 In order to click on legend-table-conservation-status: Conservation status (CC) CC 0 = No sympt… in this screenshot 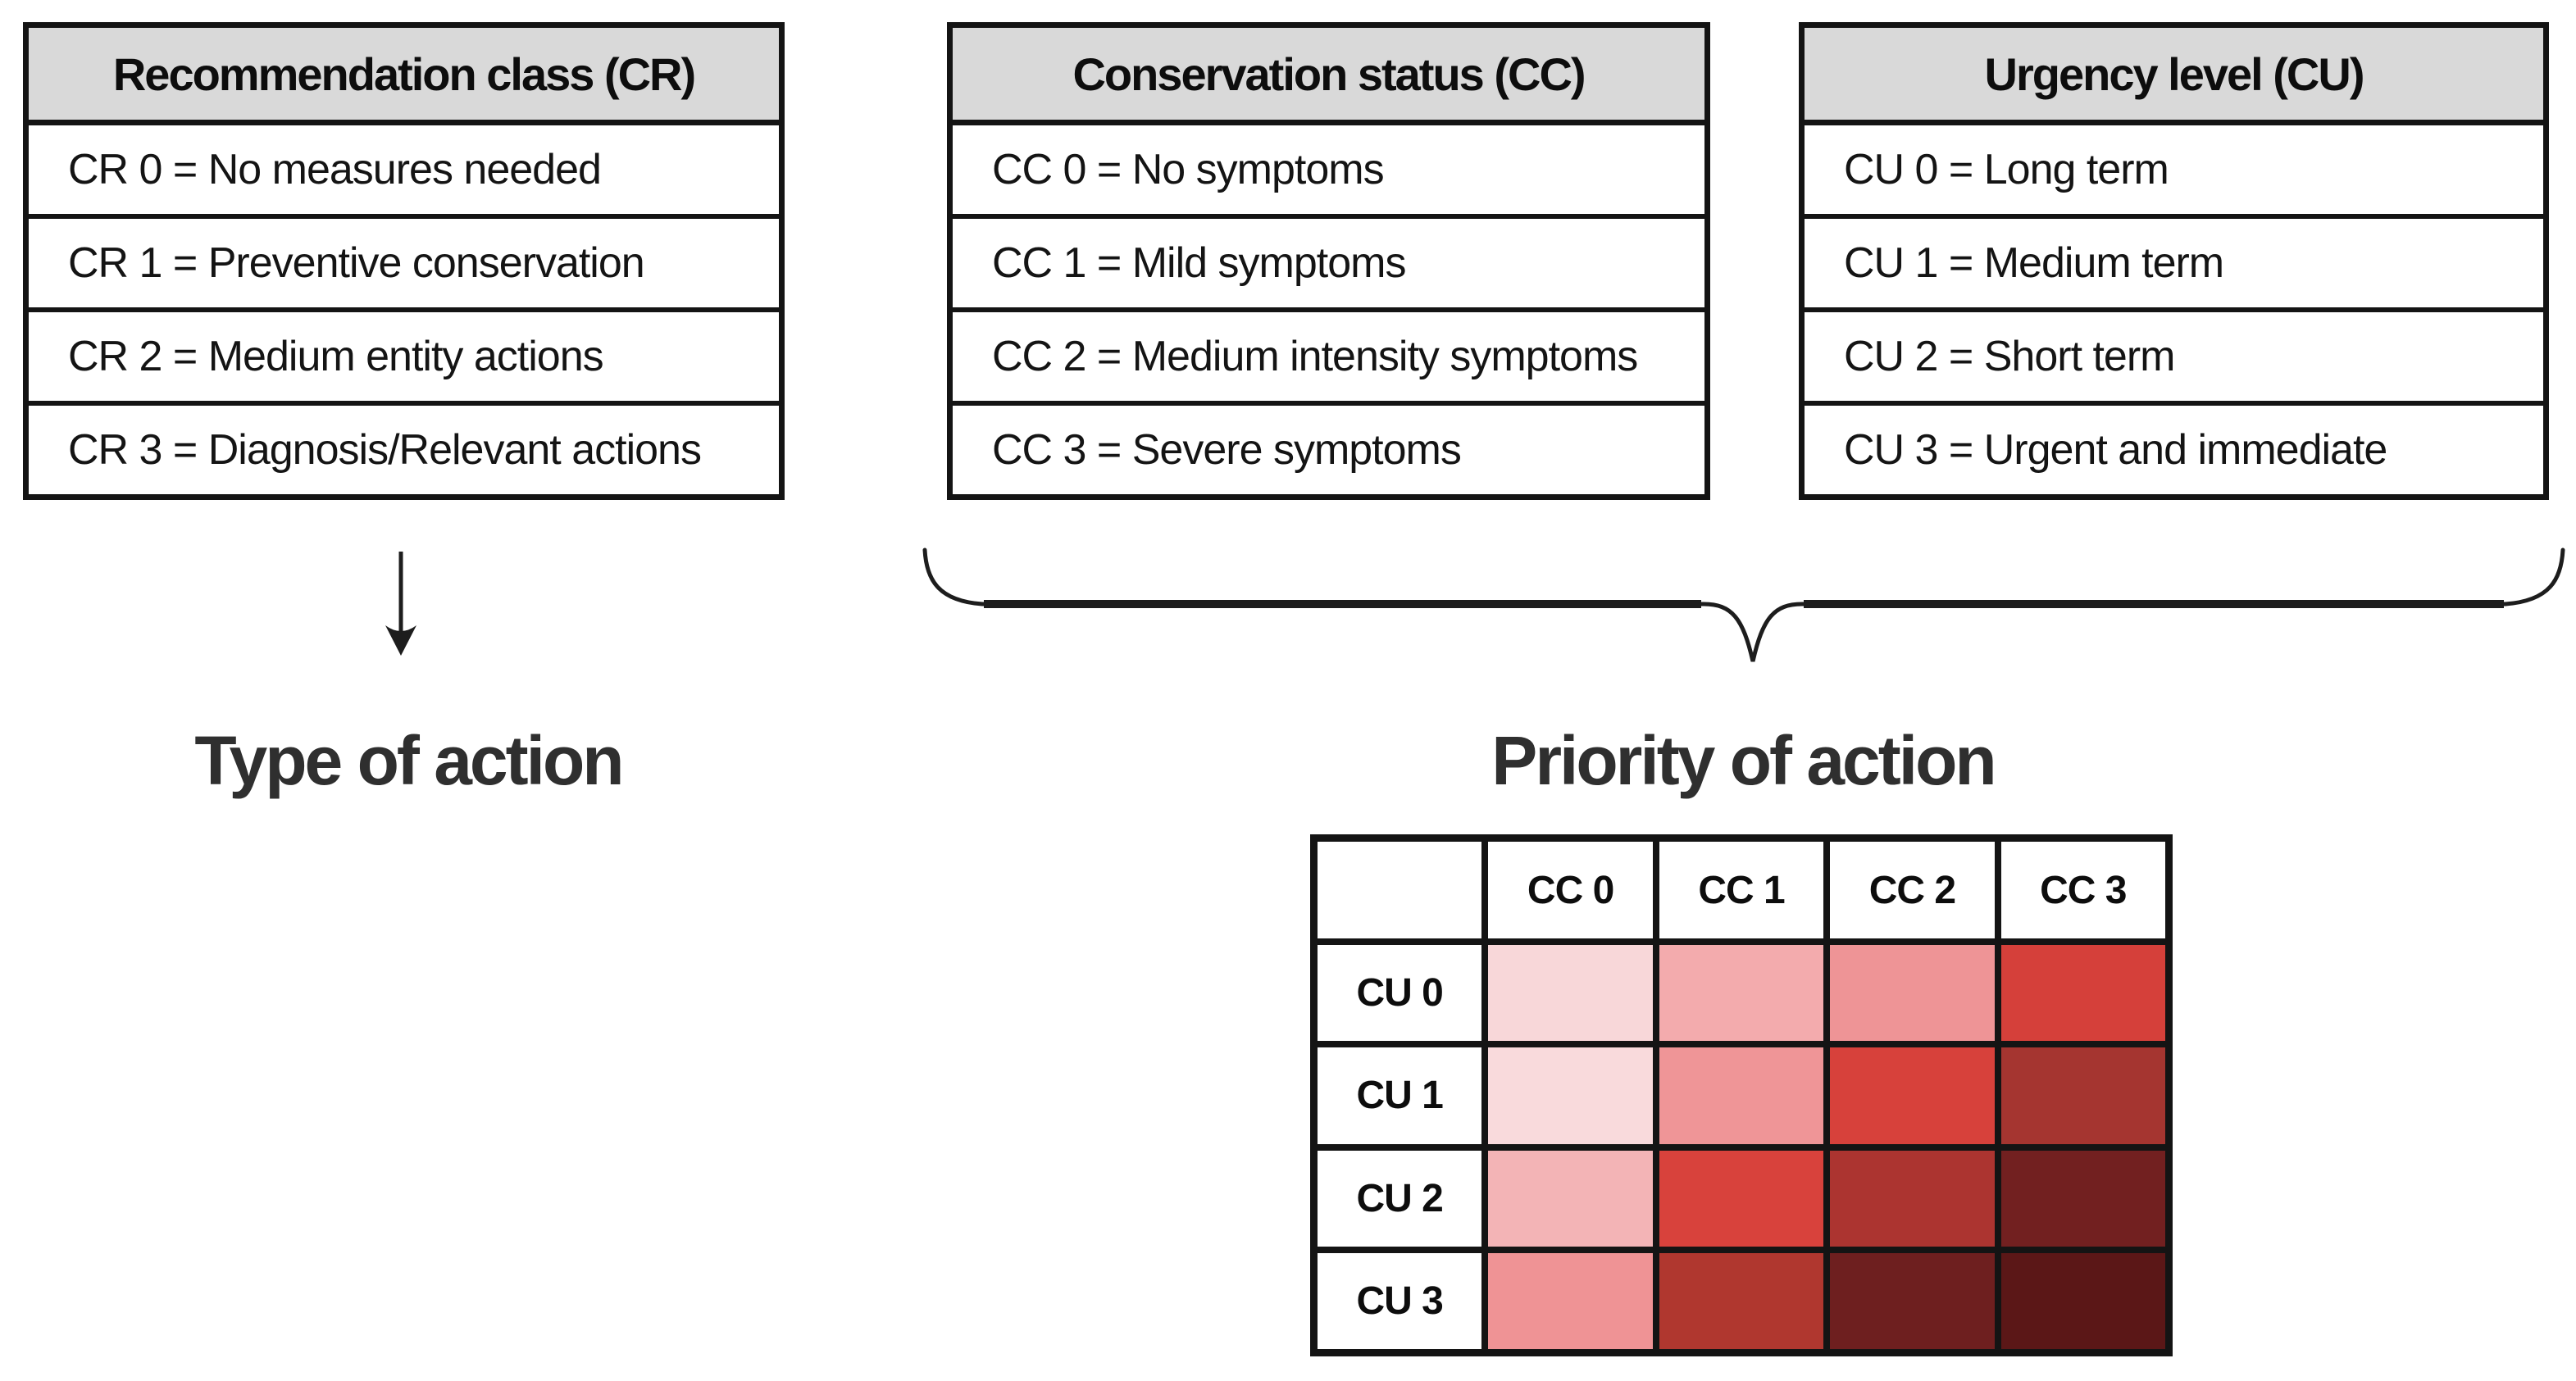, I will do `click(1328, 261)`.